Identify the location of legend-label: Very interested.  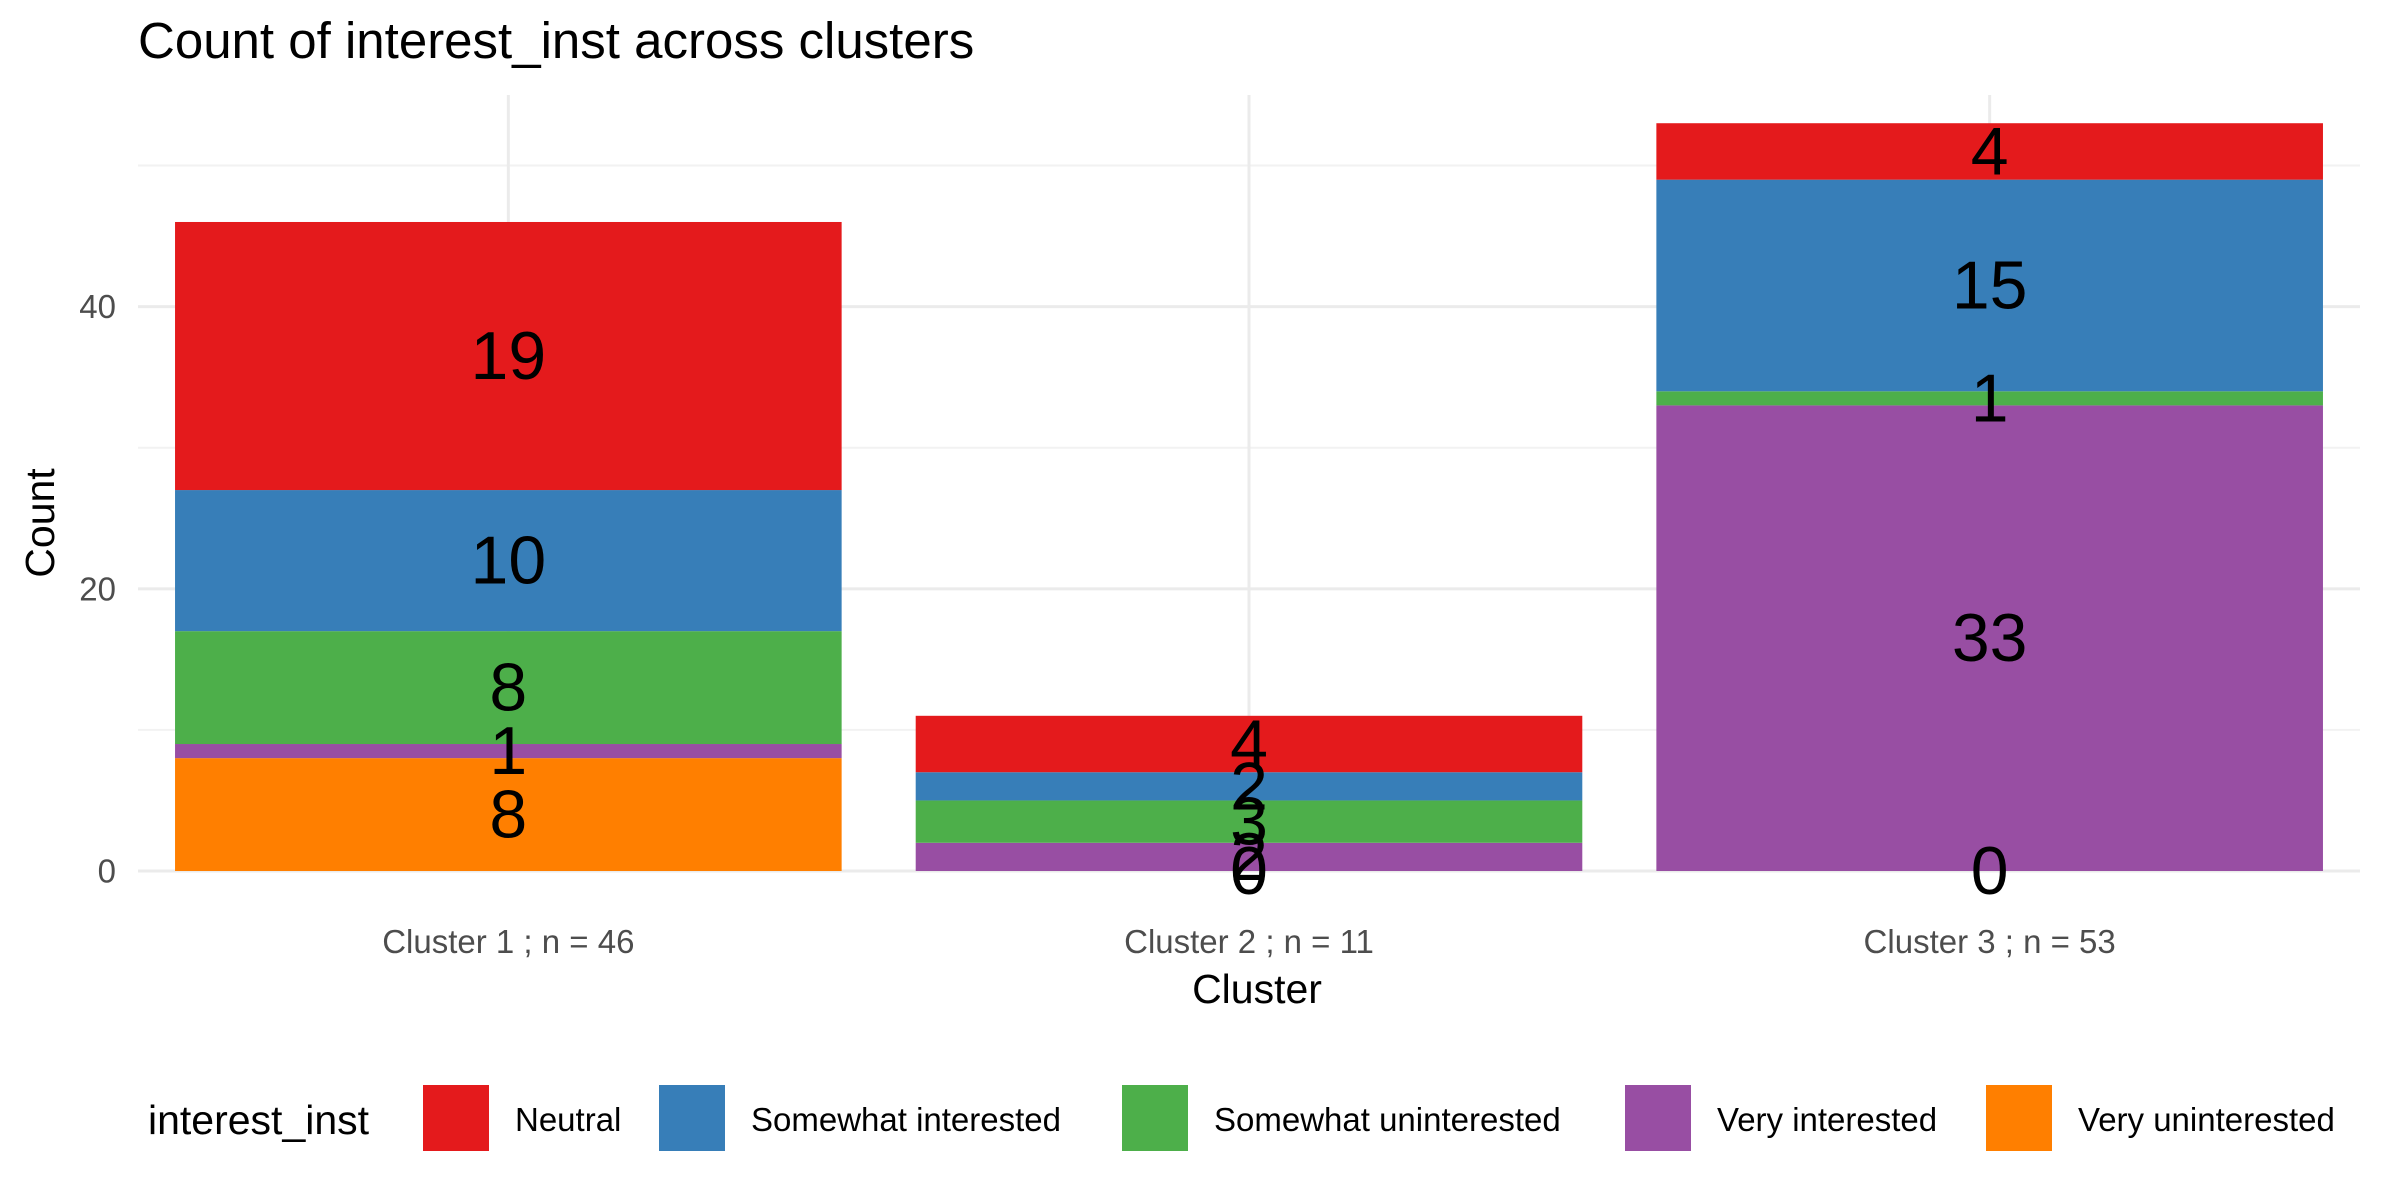
(1827, 1119).